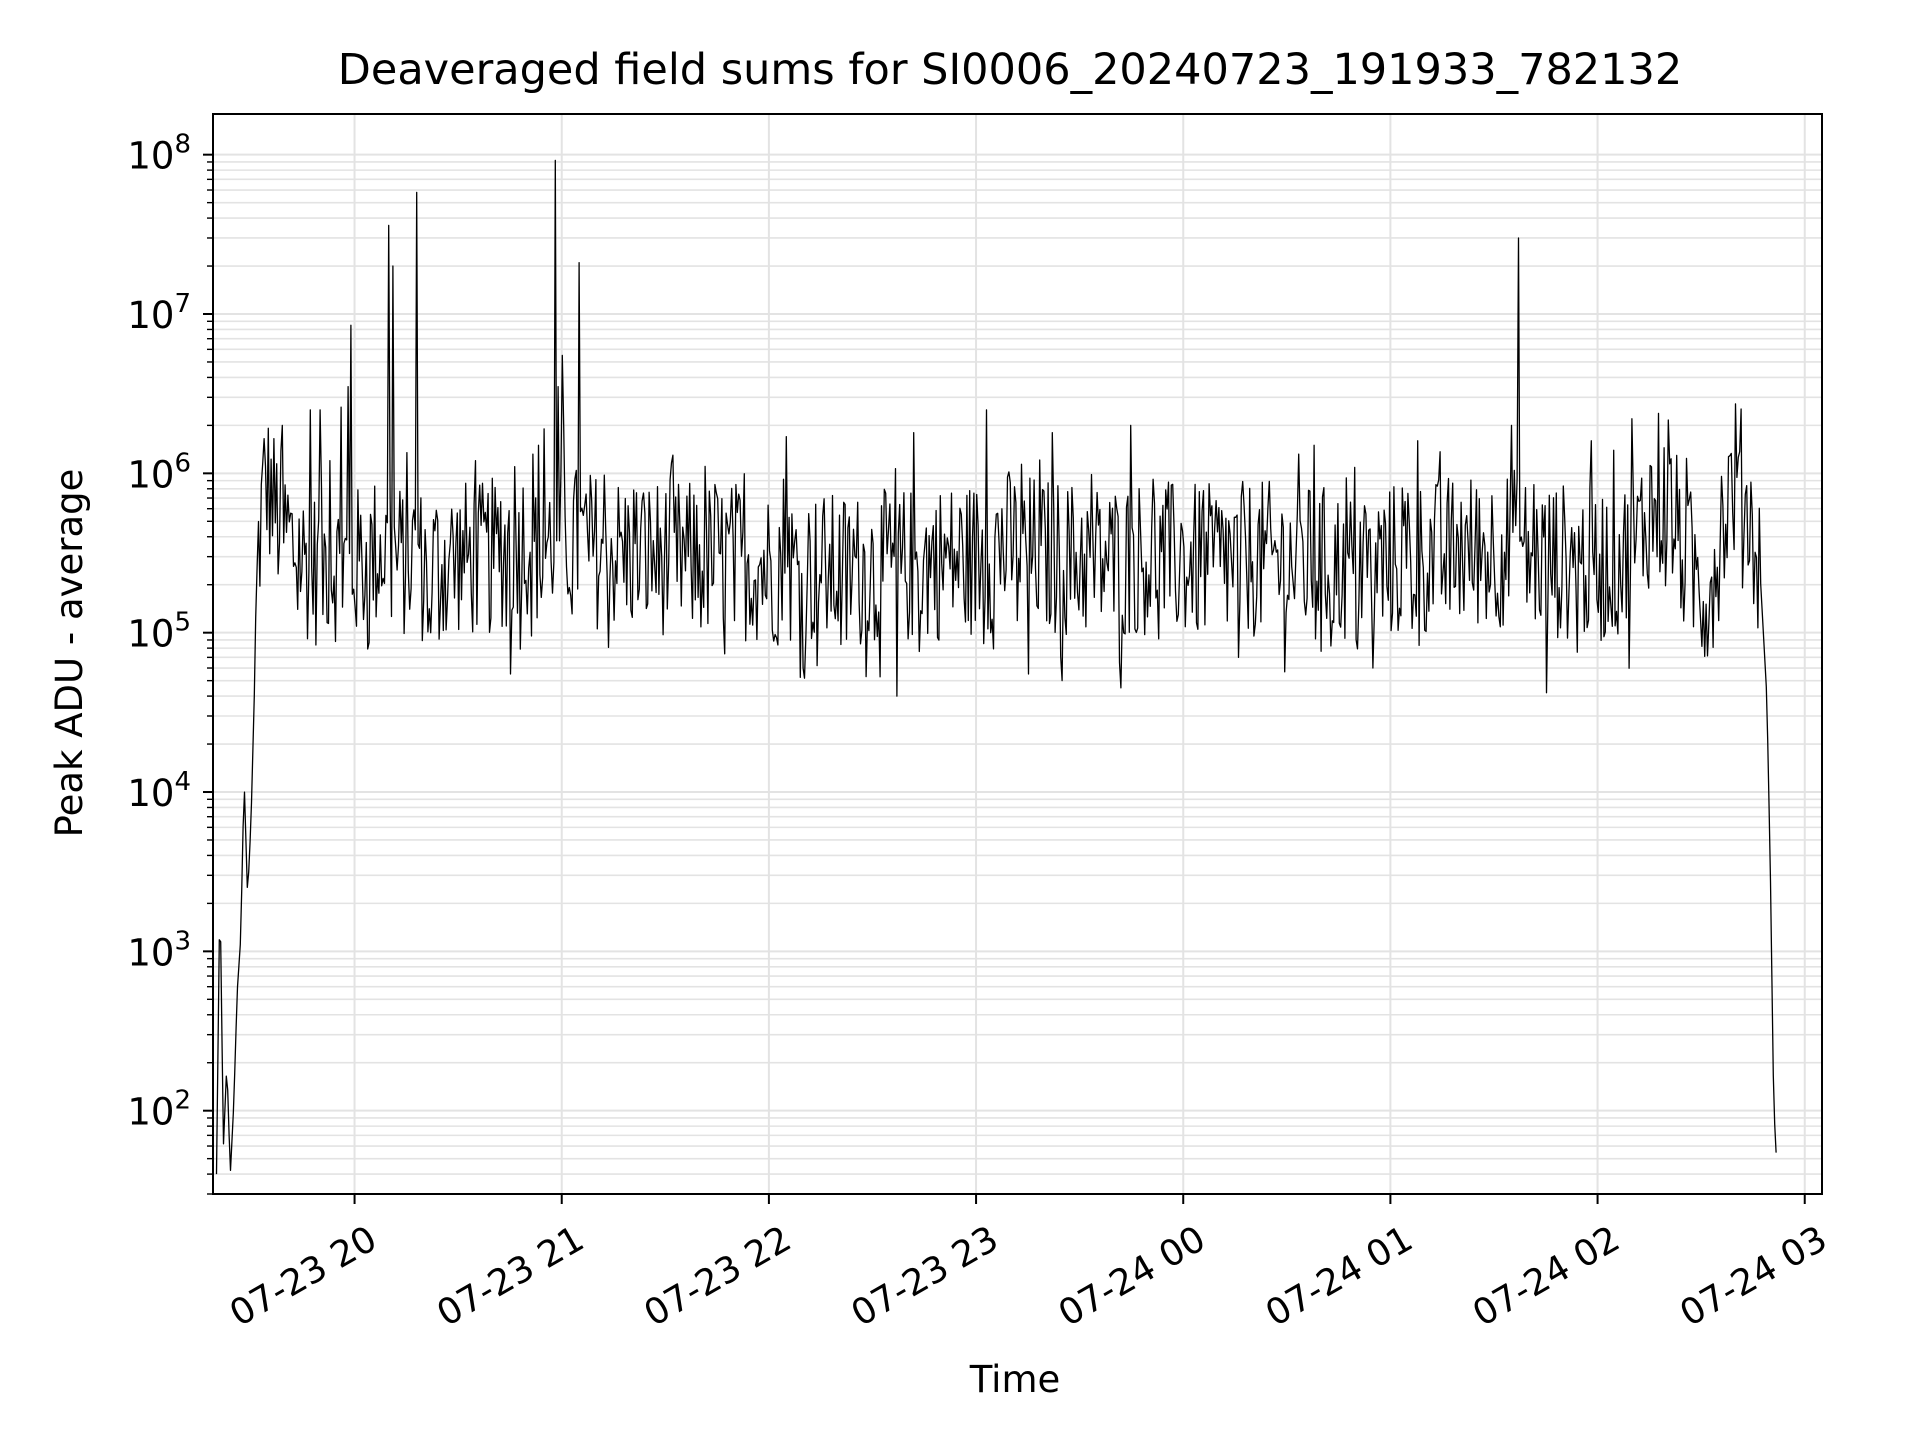 This screenshot has width=1920, height=1440. Describe the element at coordinates (159, 154) in the screenshot. I see `y-tick-label: 108` at that location.